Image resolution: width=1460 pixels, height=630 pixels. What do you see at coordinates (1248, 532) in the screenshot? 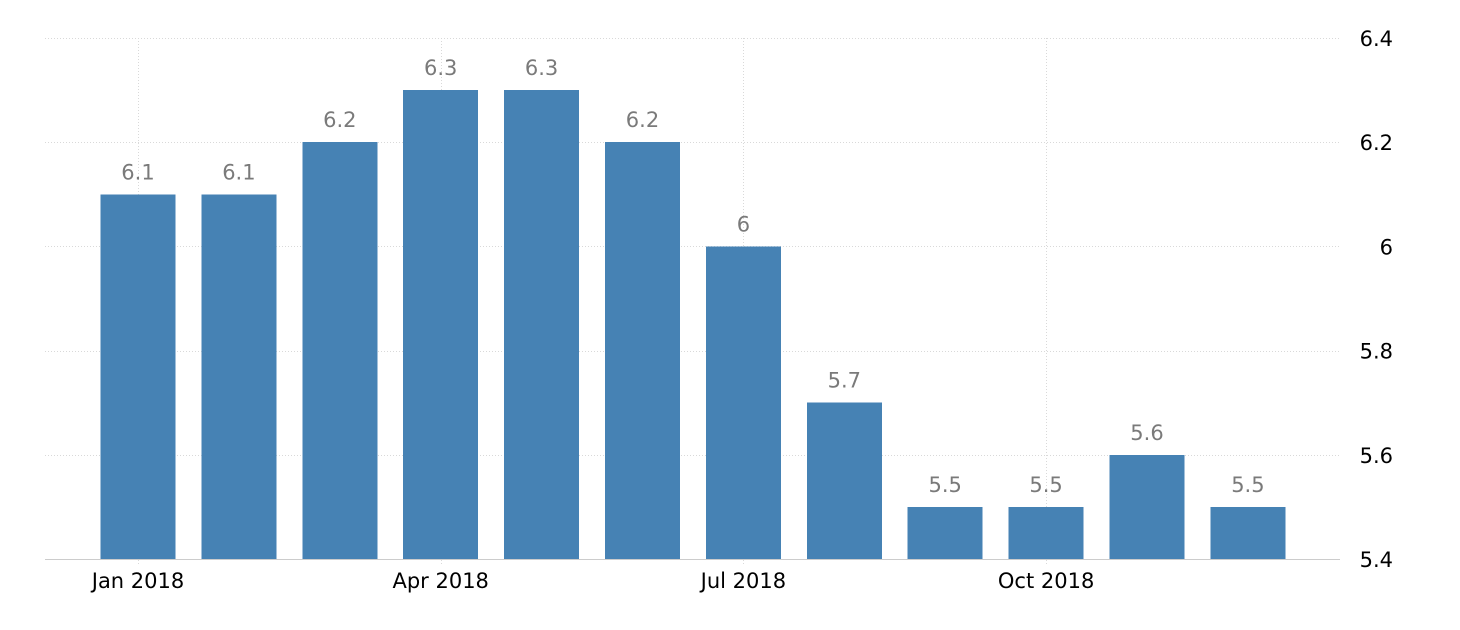
I see `bar-dec-2018` at bounding box center [1248, 532].